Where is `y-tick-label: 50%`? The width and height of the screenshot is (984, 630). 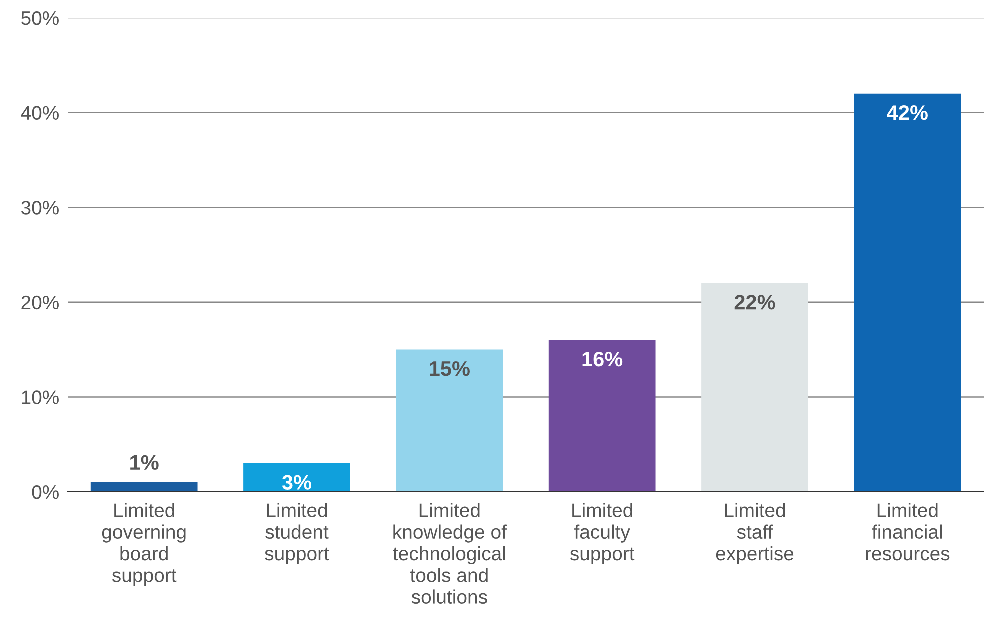 y-tick-label: 50% is located at coordinates (40, 18).